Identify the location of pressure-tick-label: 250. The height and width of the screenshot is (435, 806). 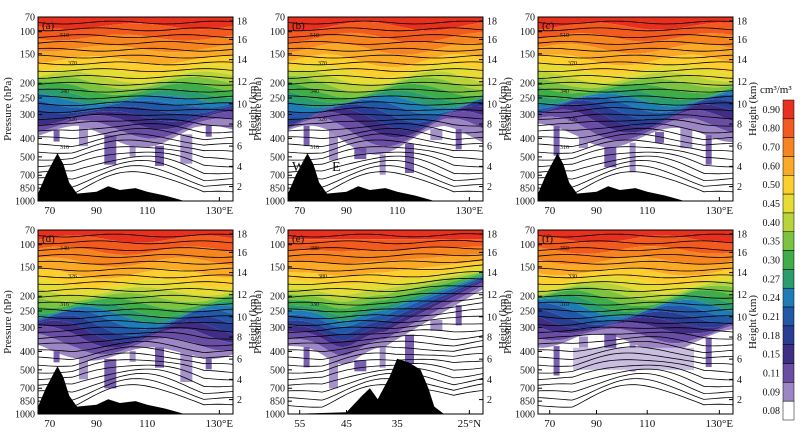
(277, 98).